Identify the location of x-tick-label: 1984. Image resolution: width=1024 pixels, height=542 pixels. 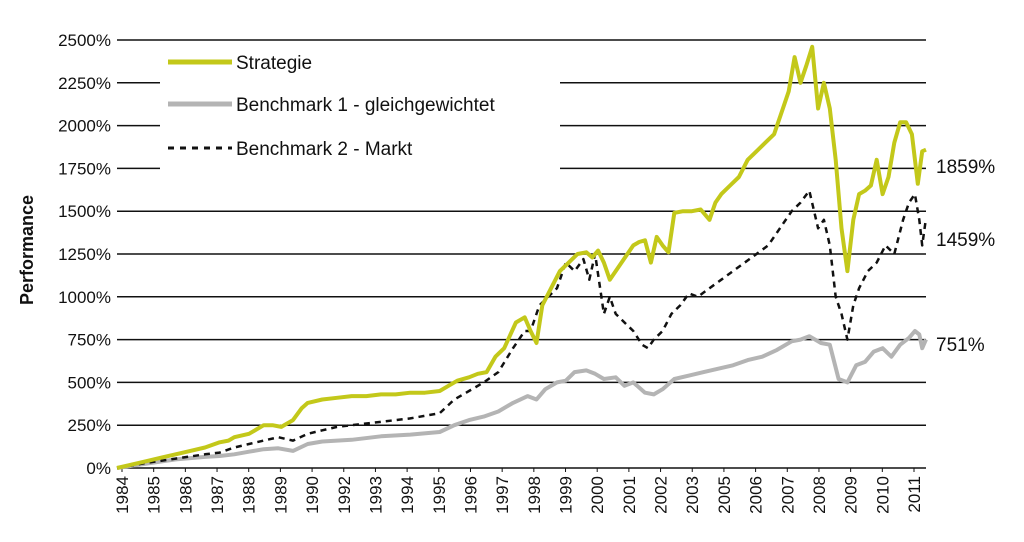
(122, 495).